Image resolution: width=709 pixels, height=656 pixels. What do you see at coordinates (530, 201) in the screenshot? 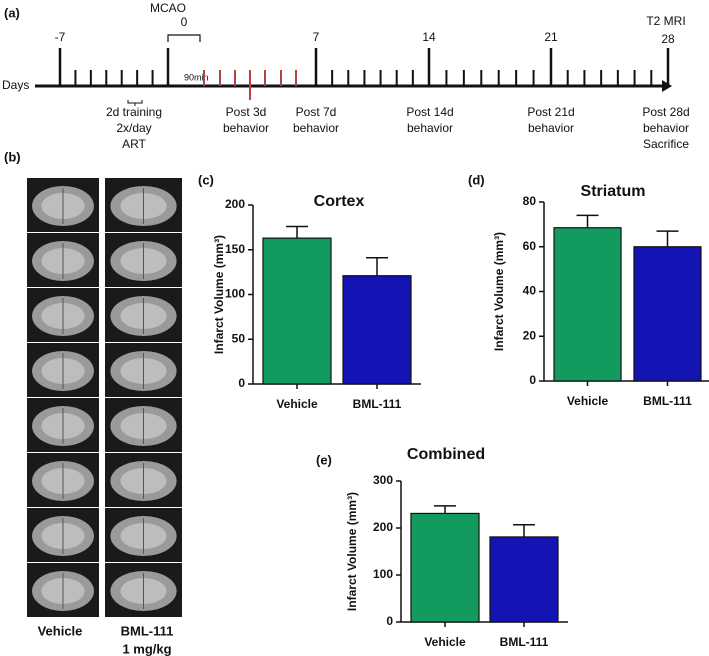
I see `y-tick-label: 80` at bounding box center [530, 201].